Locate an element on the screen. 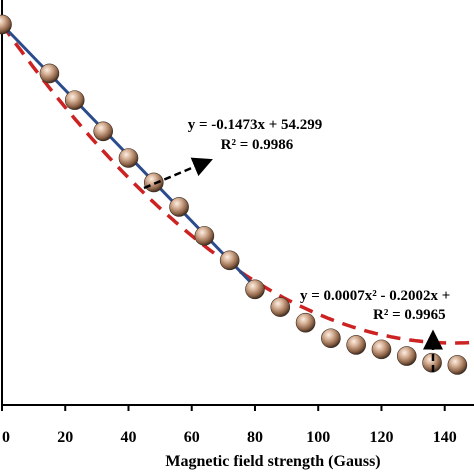  linear-fit-r2: R² = 0.9986 is located at coordinates (257, 145).